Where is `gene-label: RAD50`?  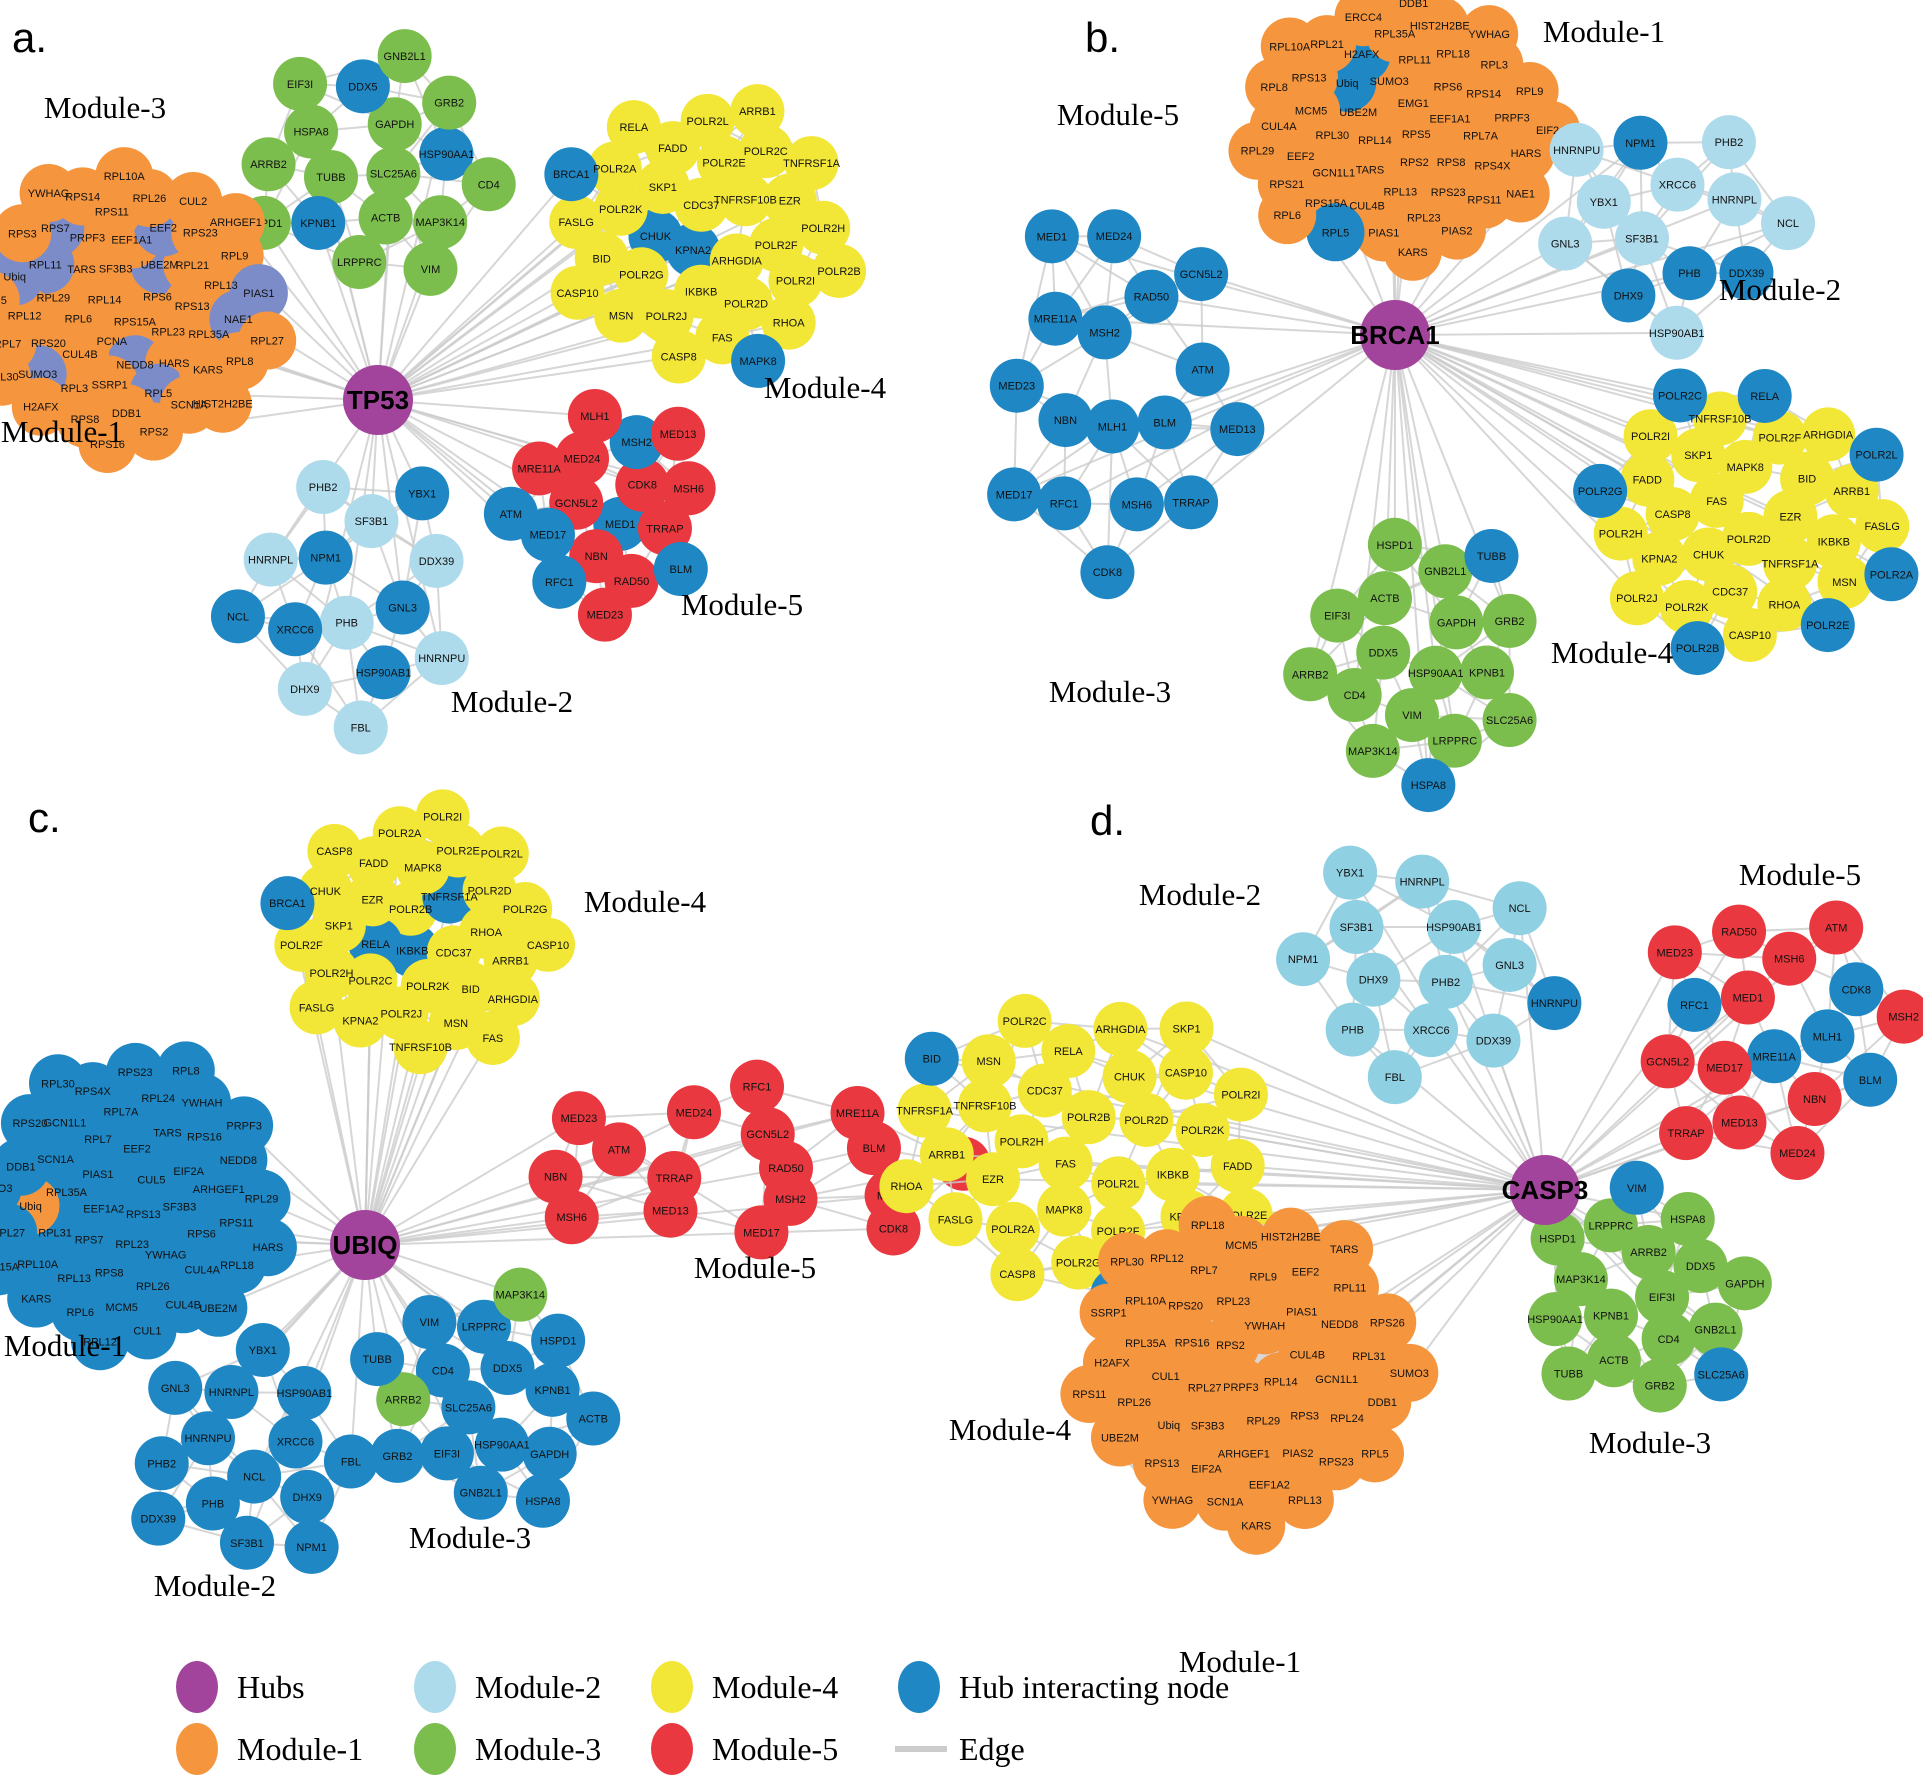 gene-label: RAD50 is located at coordinates (1151, 298).